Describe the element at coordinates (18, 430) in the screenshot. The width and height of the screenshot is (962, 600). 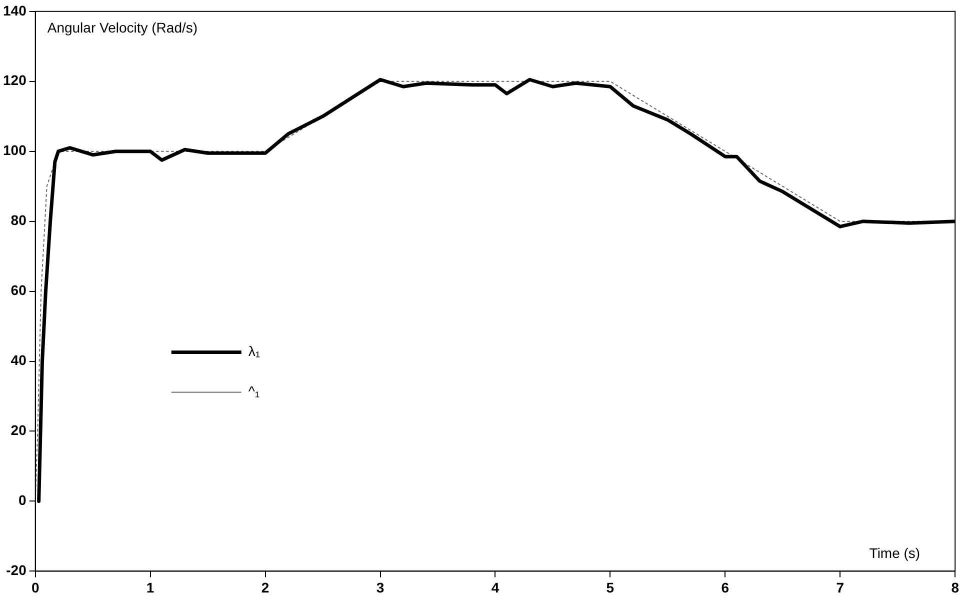
I see `y-tick-label: 20` at that location.